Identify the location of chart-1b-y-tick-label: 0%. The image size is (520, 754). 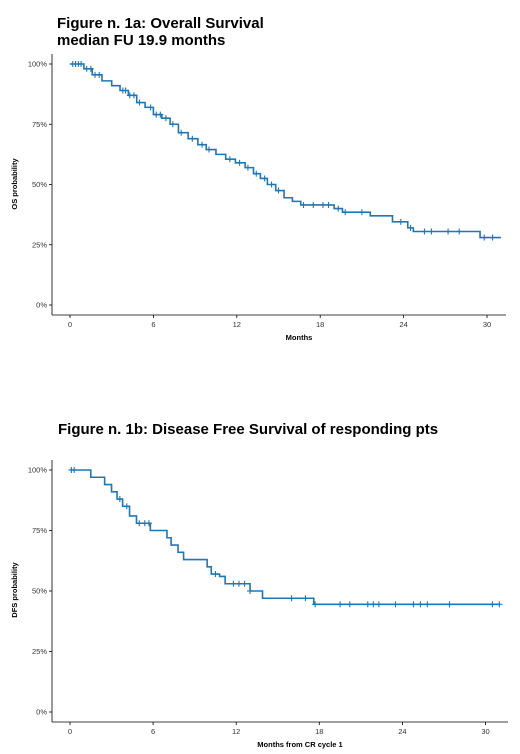
(41, 712).